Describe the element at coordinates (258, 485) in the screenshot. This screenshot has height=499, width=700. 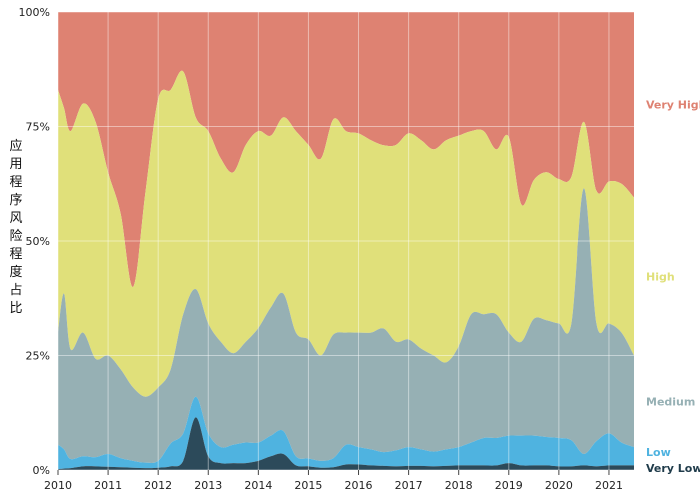
I see `x-tick-label: 2014` at that location.